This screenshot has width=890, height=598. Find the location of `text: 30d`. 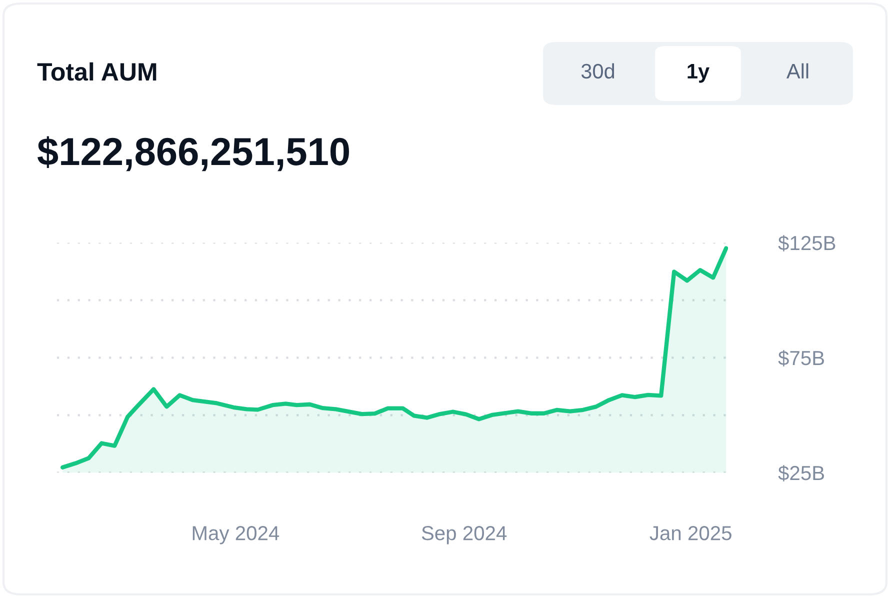

text: 30d is located at coordinates (597, 71).